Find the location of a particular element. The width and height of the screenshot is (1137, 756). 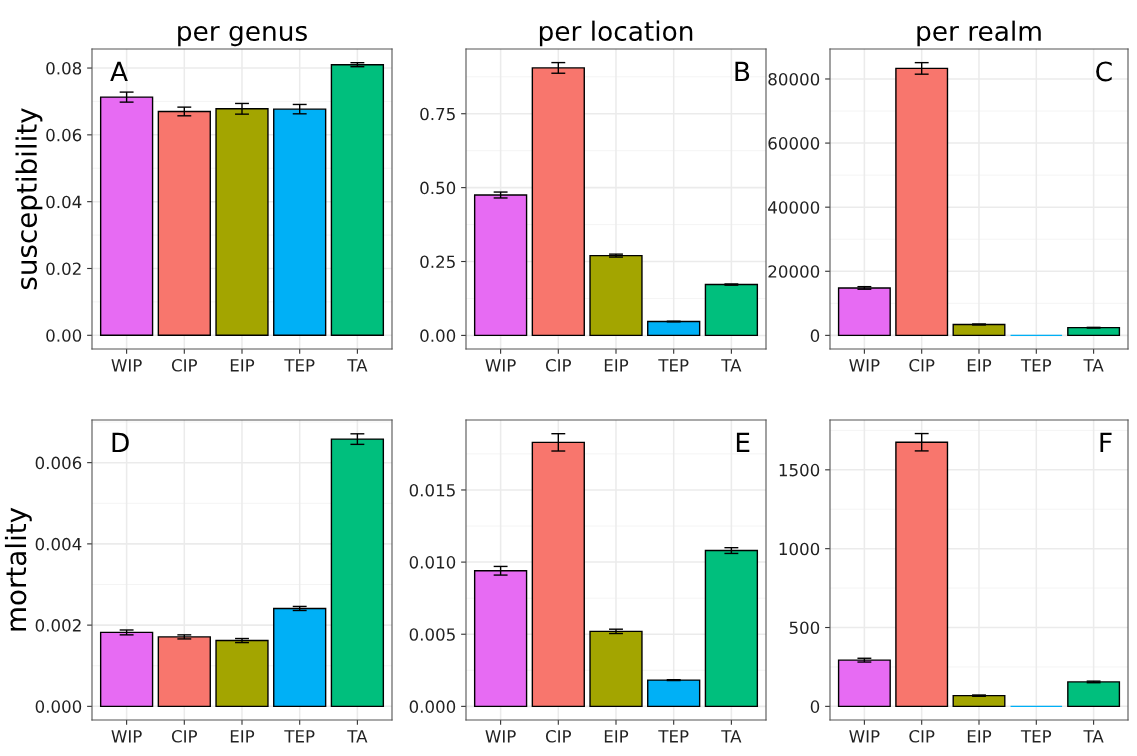

y-tick-label: 20000 is located at coordinates (794, 271).